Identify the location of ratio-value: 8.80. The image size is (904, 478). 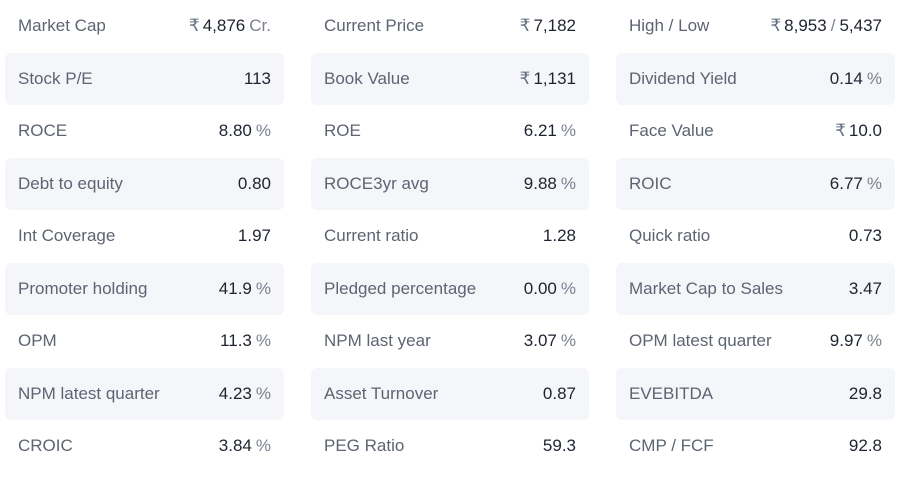
(235, 131).